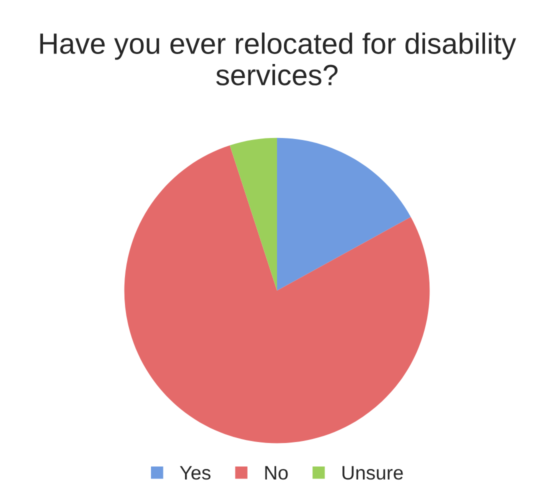  Describe the element at coordinates (278, 59) in the screenshot. I see `chart-title: Have you ever relocated for disability services?` at that location.